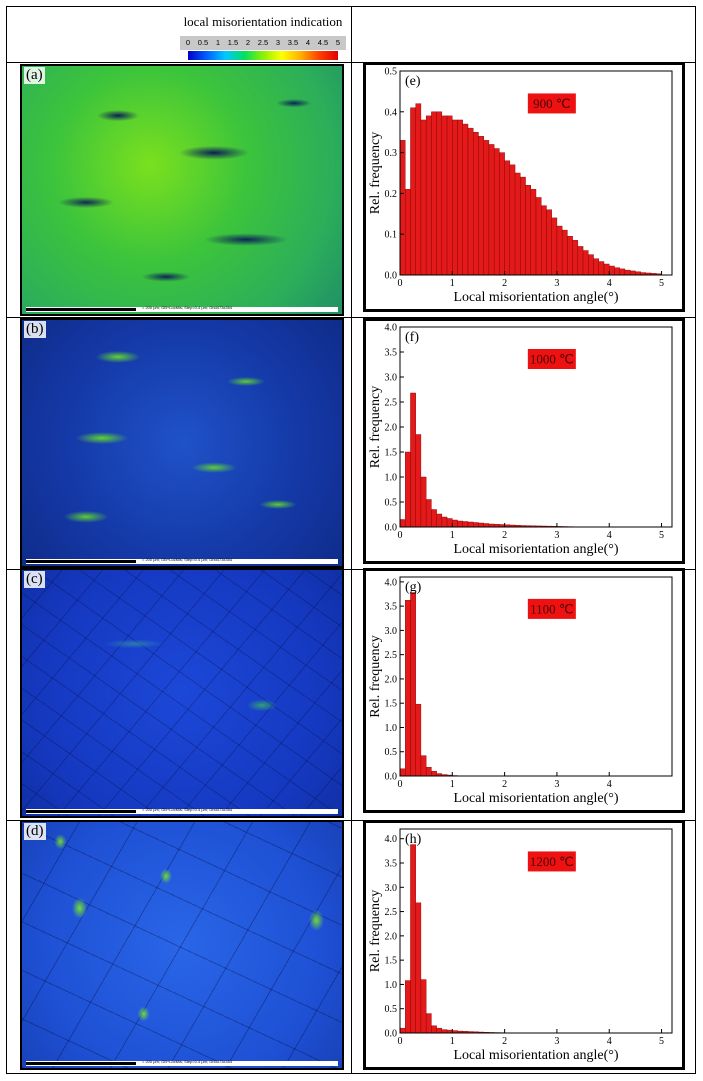 The height and width of the screenshot is (1081, 703). Describe the element at coordinates (391, 888) in the screenshot. I see `y-tick-label: 3.0` at that location.